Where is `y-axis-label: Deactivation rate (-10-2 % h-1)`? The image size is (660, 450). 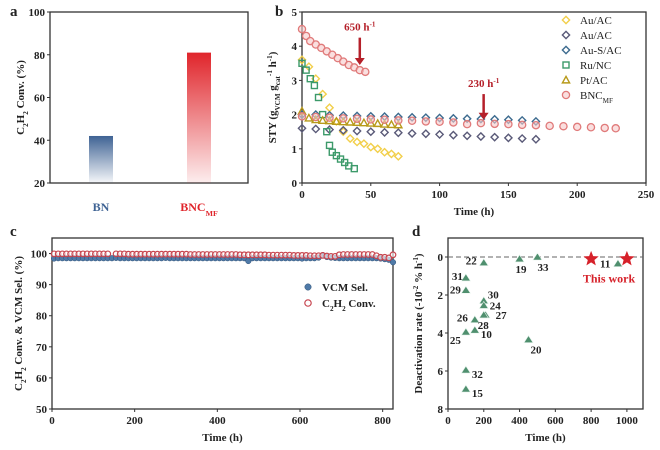 y-axis-label: Deactivation rate (-10-2 % h-1) is located at coordinates (418, 323).